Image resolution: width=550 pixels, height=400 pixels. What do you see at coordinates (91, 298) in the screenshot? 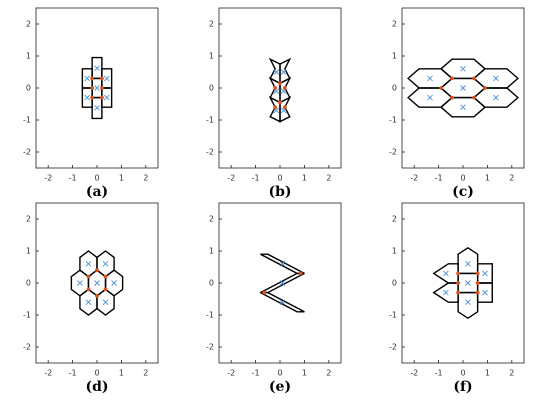
I see `panel: -2 -1 0 1 2 -2 -1 0 1 2 (d)` at bounding box center [91, 298].